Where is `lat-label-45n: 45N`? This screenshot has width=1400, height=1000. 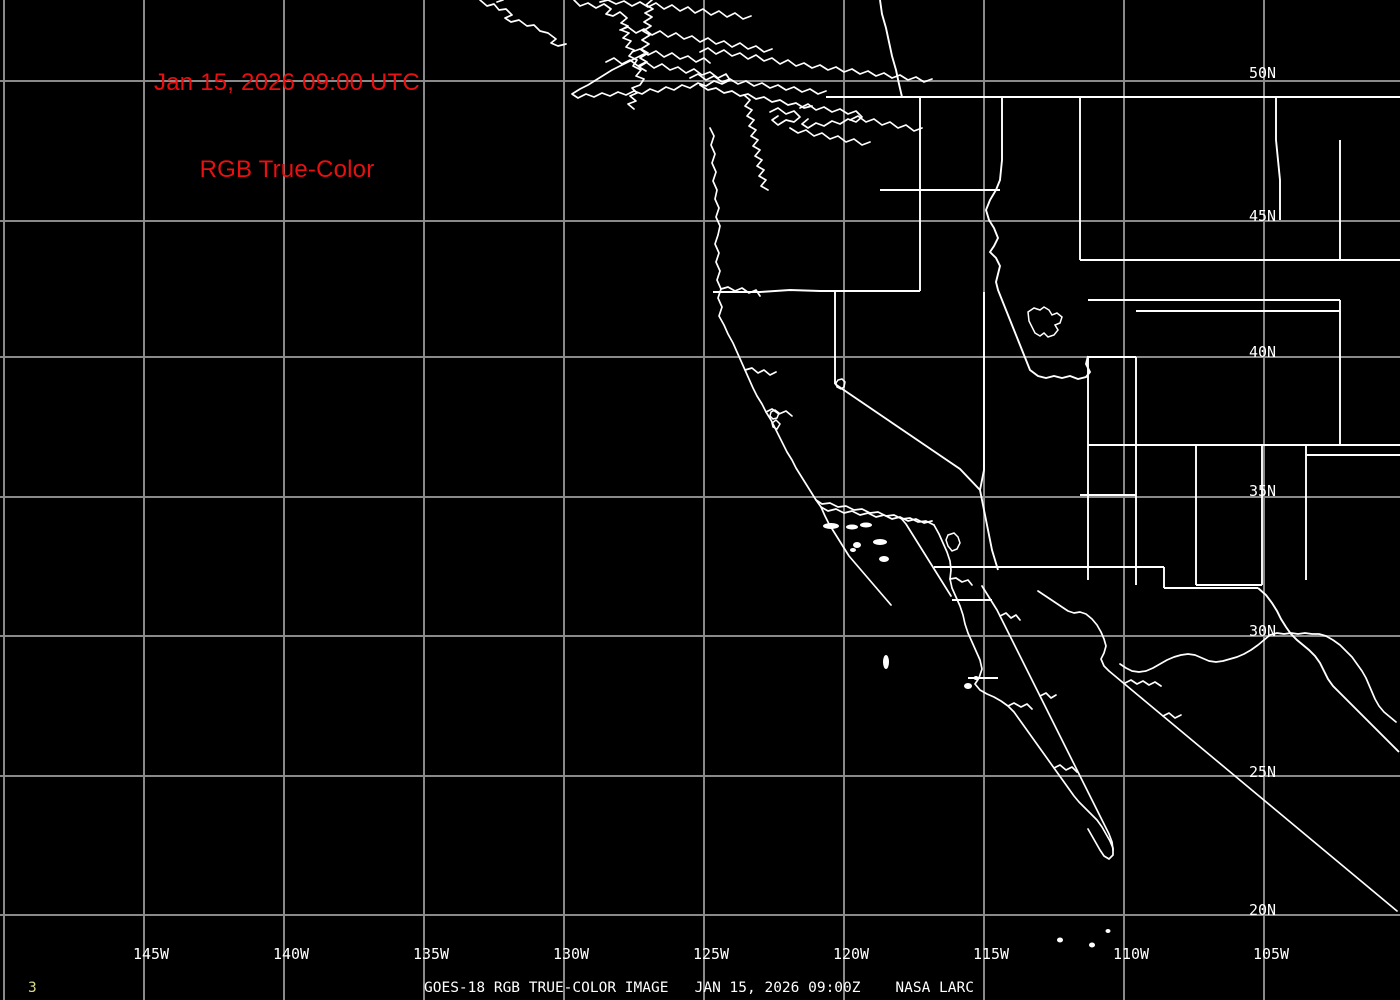 lat-label-45n: 45N is located at coordinates (1263, 216).